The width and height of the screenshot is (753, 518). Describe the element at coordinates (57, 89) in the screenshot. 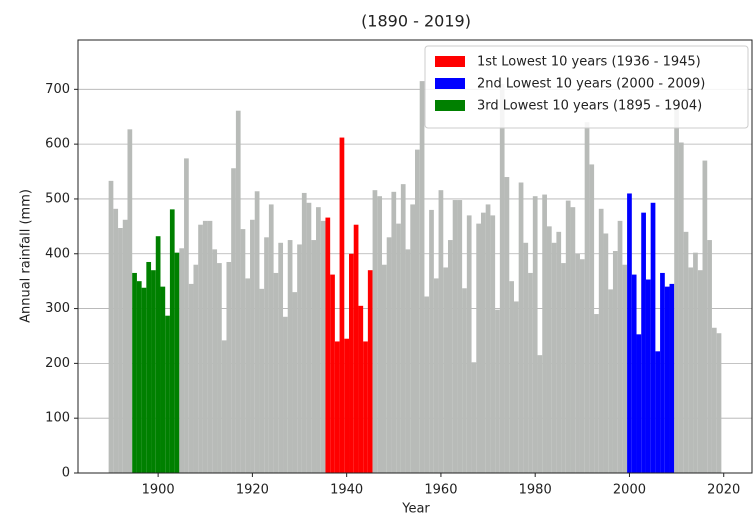

I see `y-tick-label: 700` at that location.